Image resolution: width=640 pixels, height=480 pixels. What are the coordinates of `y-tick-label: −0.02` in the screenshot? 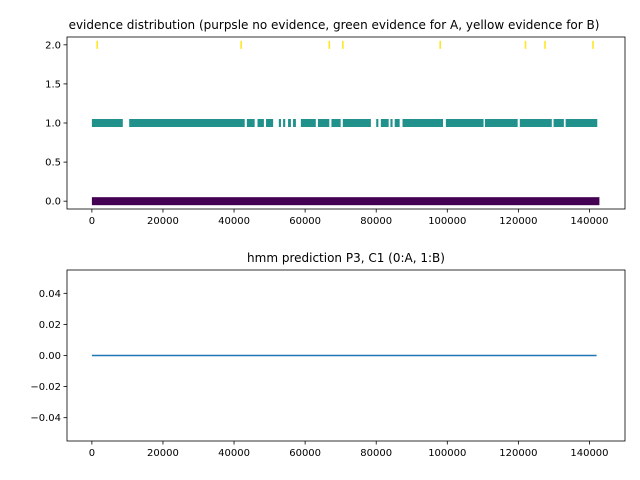 It's located at (45, 387).